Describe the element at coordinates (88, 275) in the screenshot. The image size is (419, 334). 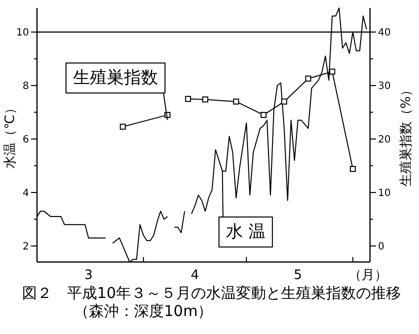
I see `x-tick-label: 3` at that location.